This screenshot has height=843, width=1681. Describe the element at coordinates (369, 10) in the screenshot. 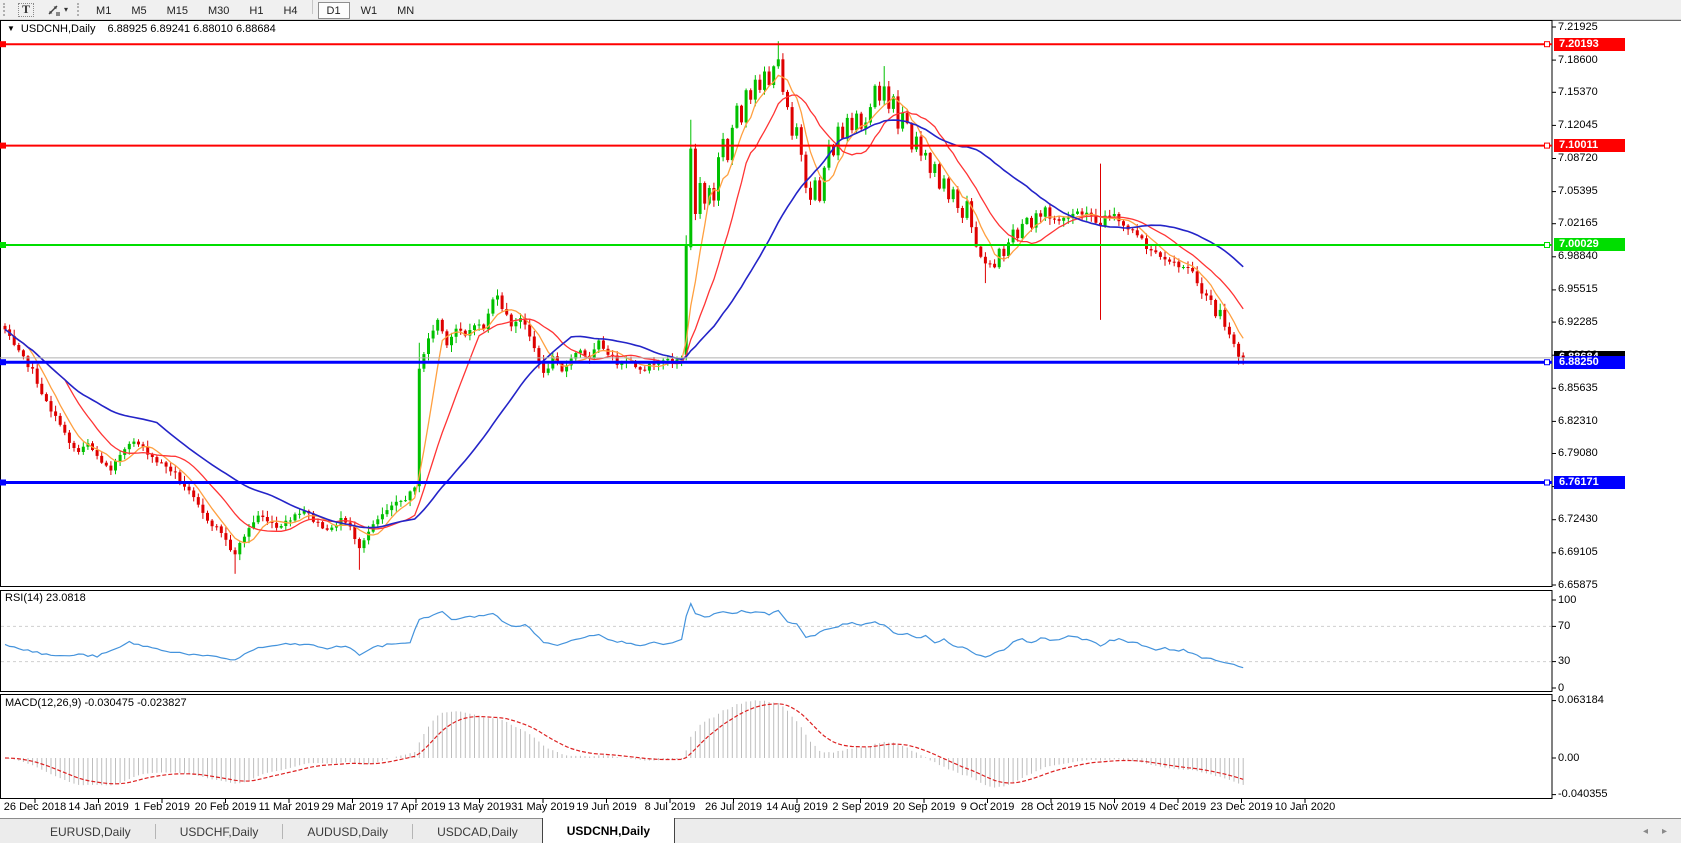

I see `timeframe-button-w1: W1` at that location.